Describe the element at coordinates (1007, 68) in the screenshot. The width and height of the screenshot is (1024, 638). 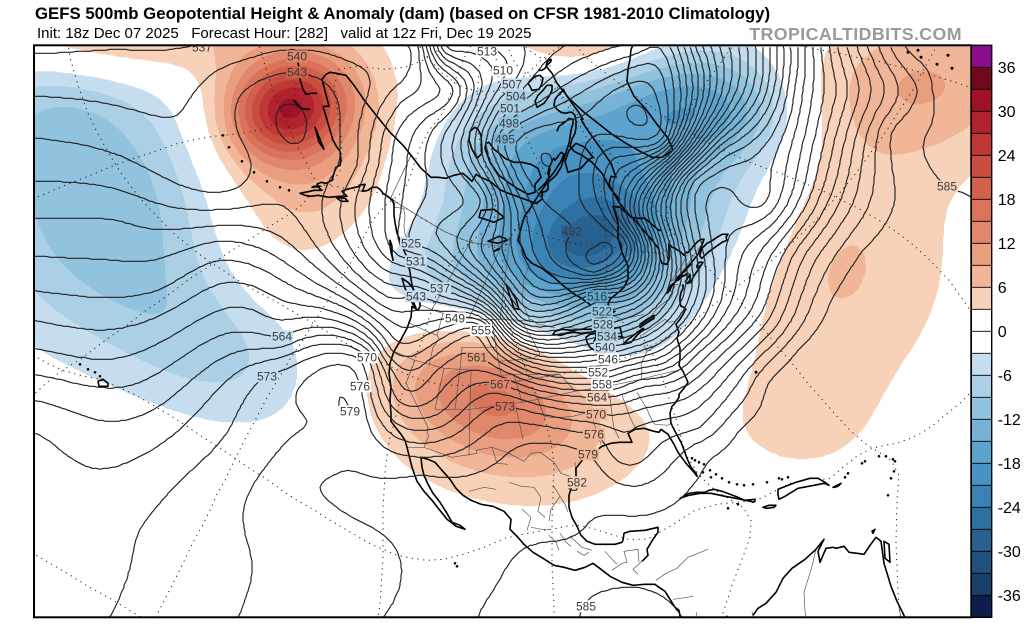
I see `svg-text: 36` at that location.